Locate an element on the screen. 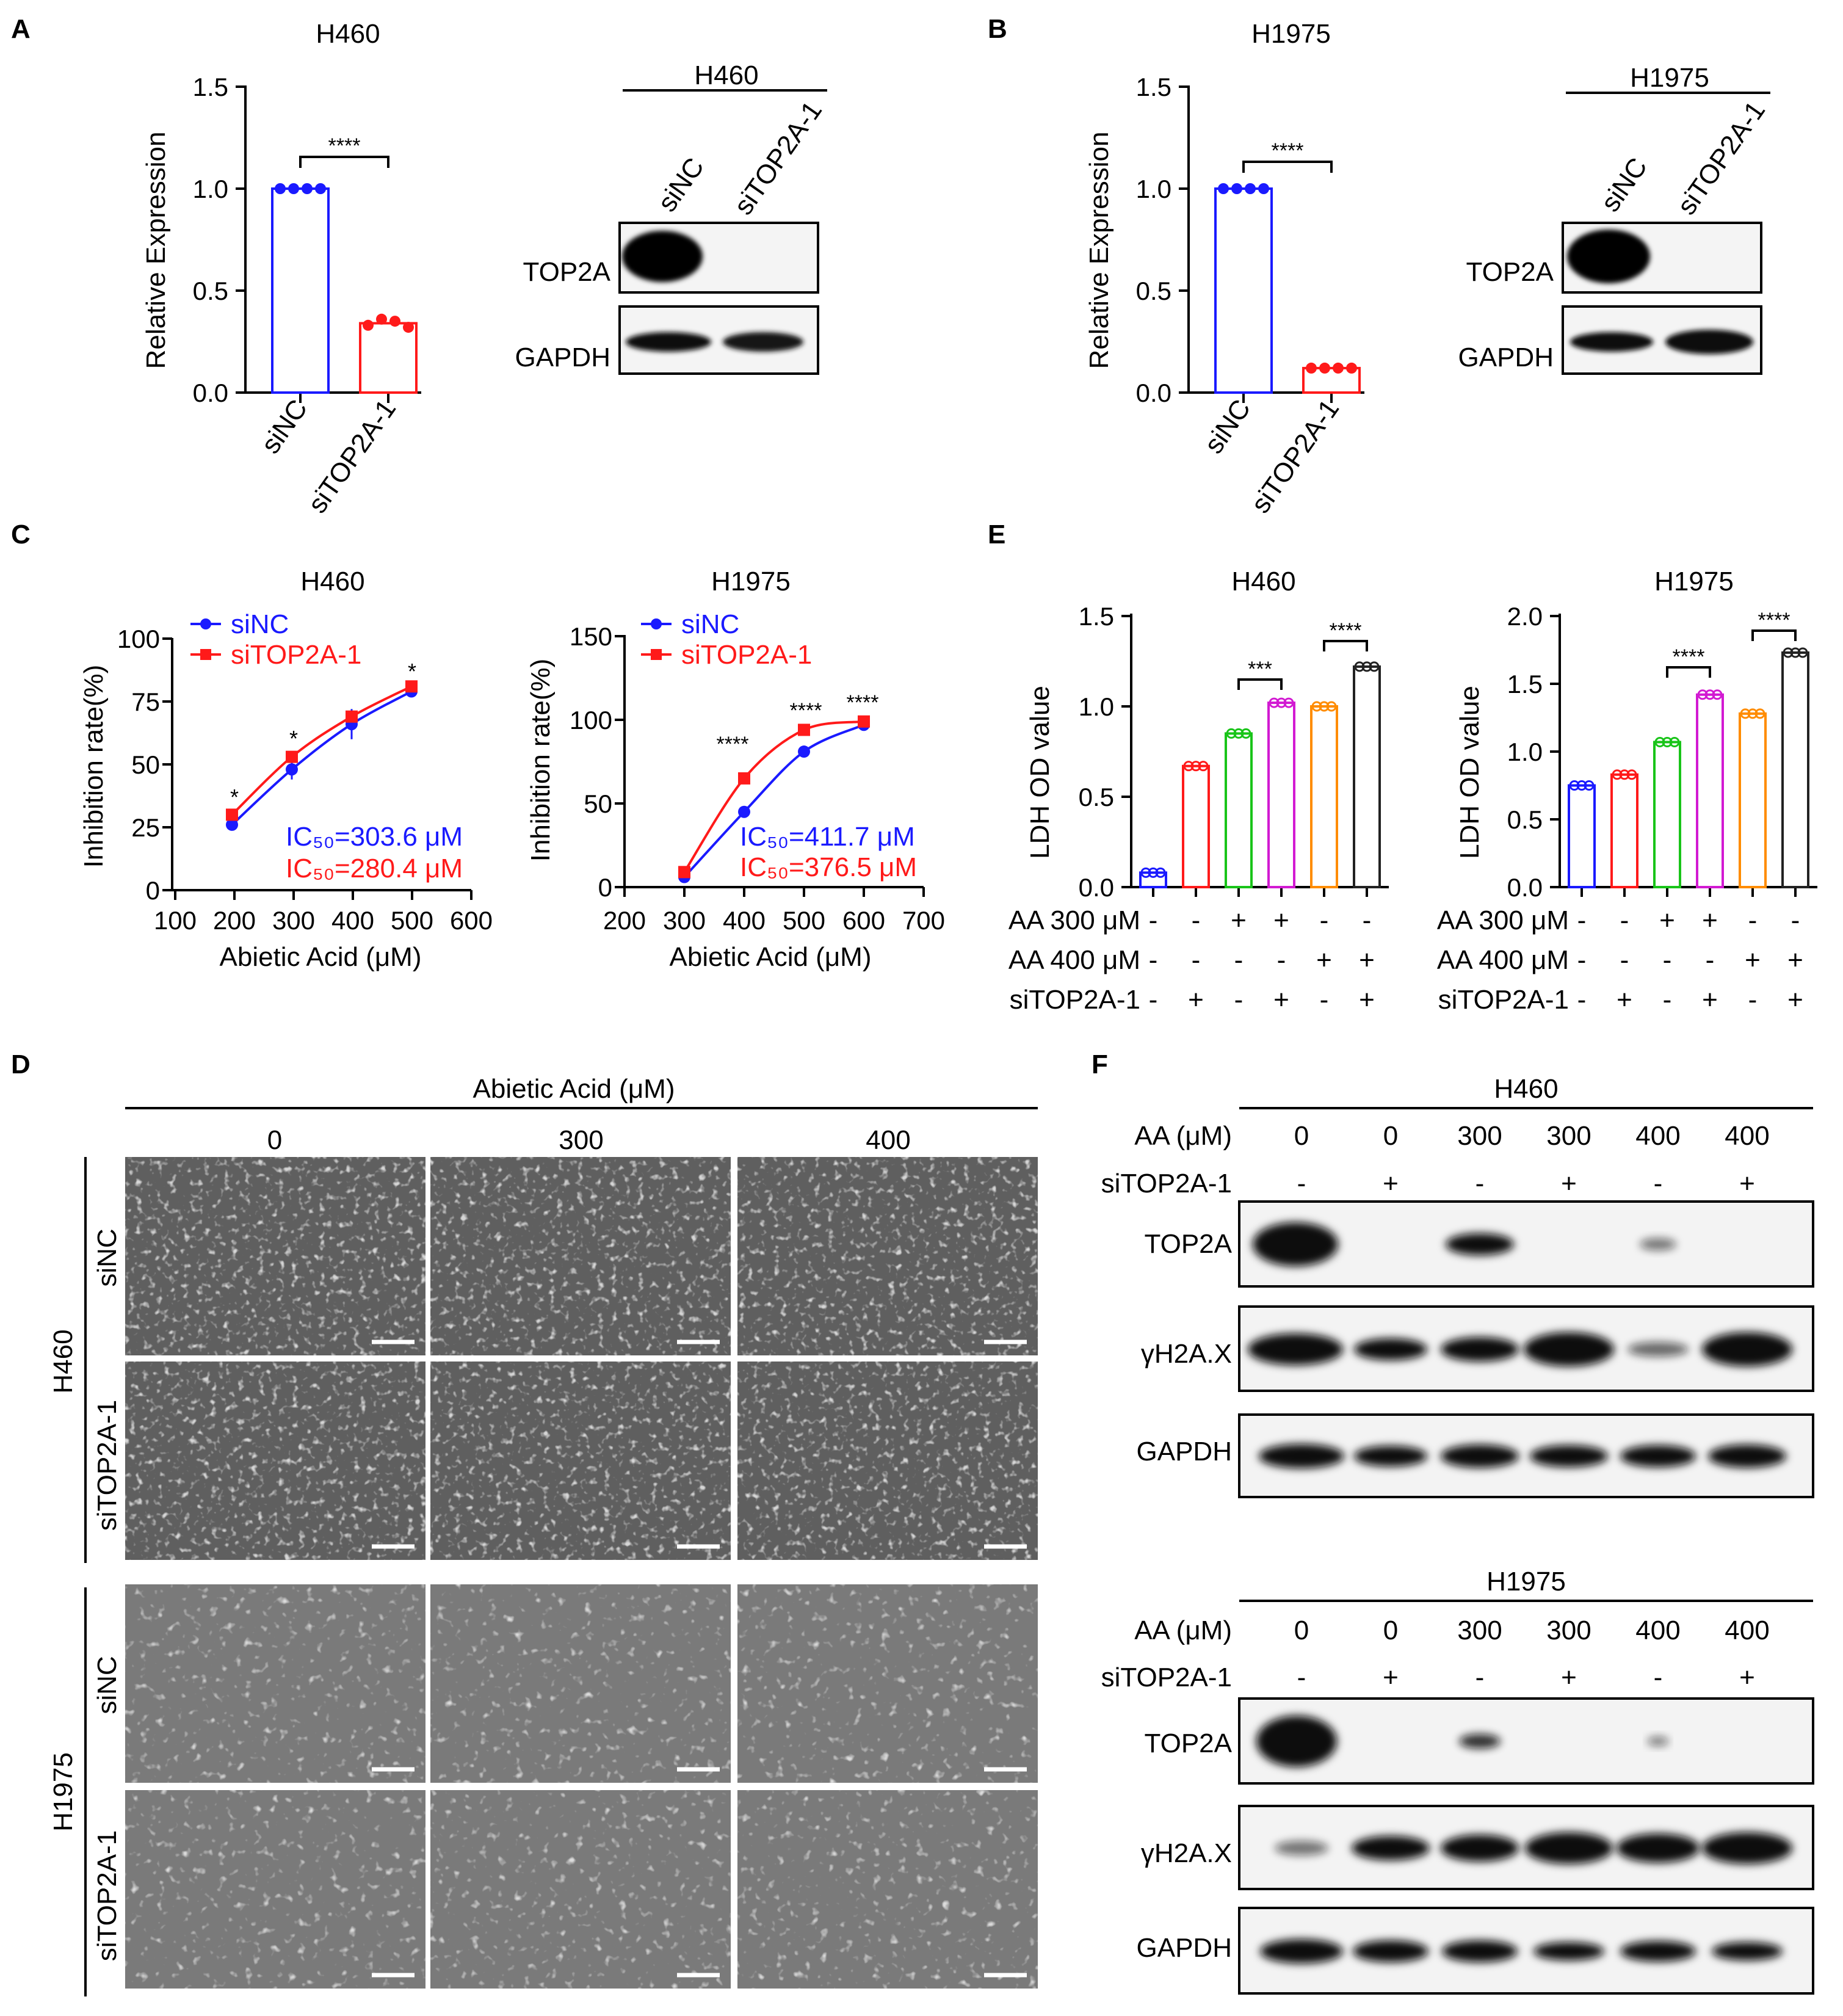 The image size is (1843, 2016). panel-b-bars is located at coordinates (1288, 288).